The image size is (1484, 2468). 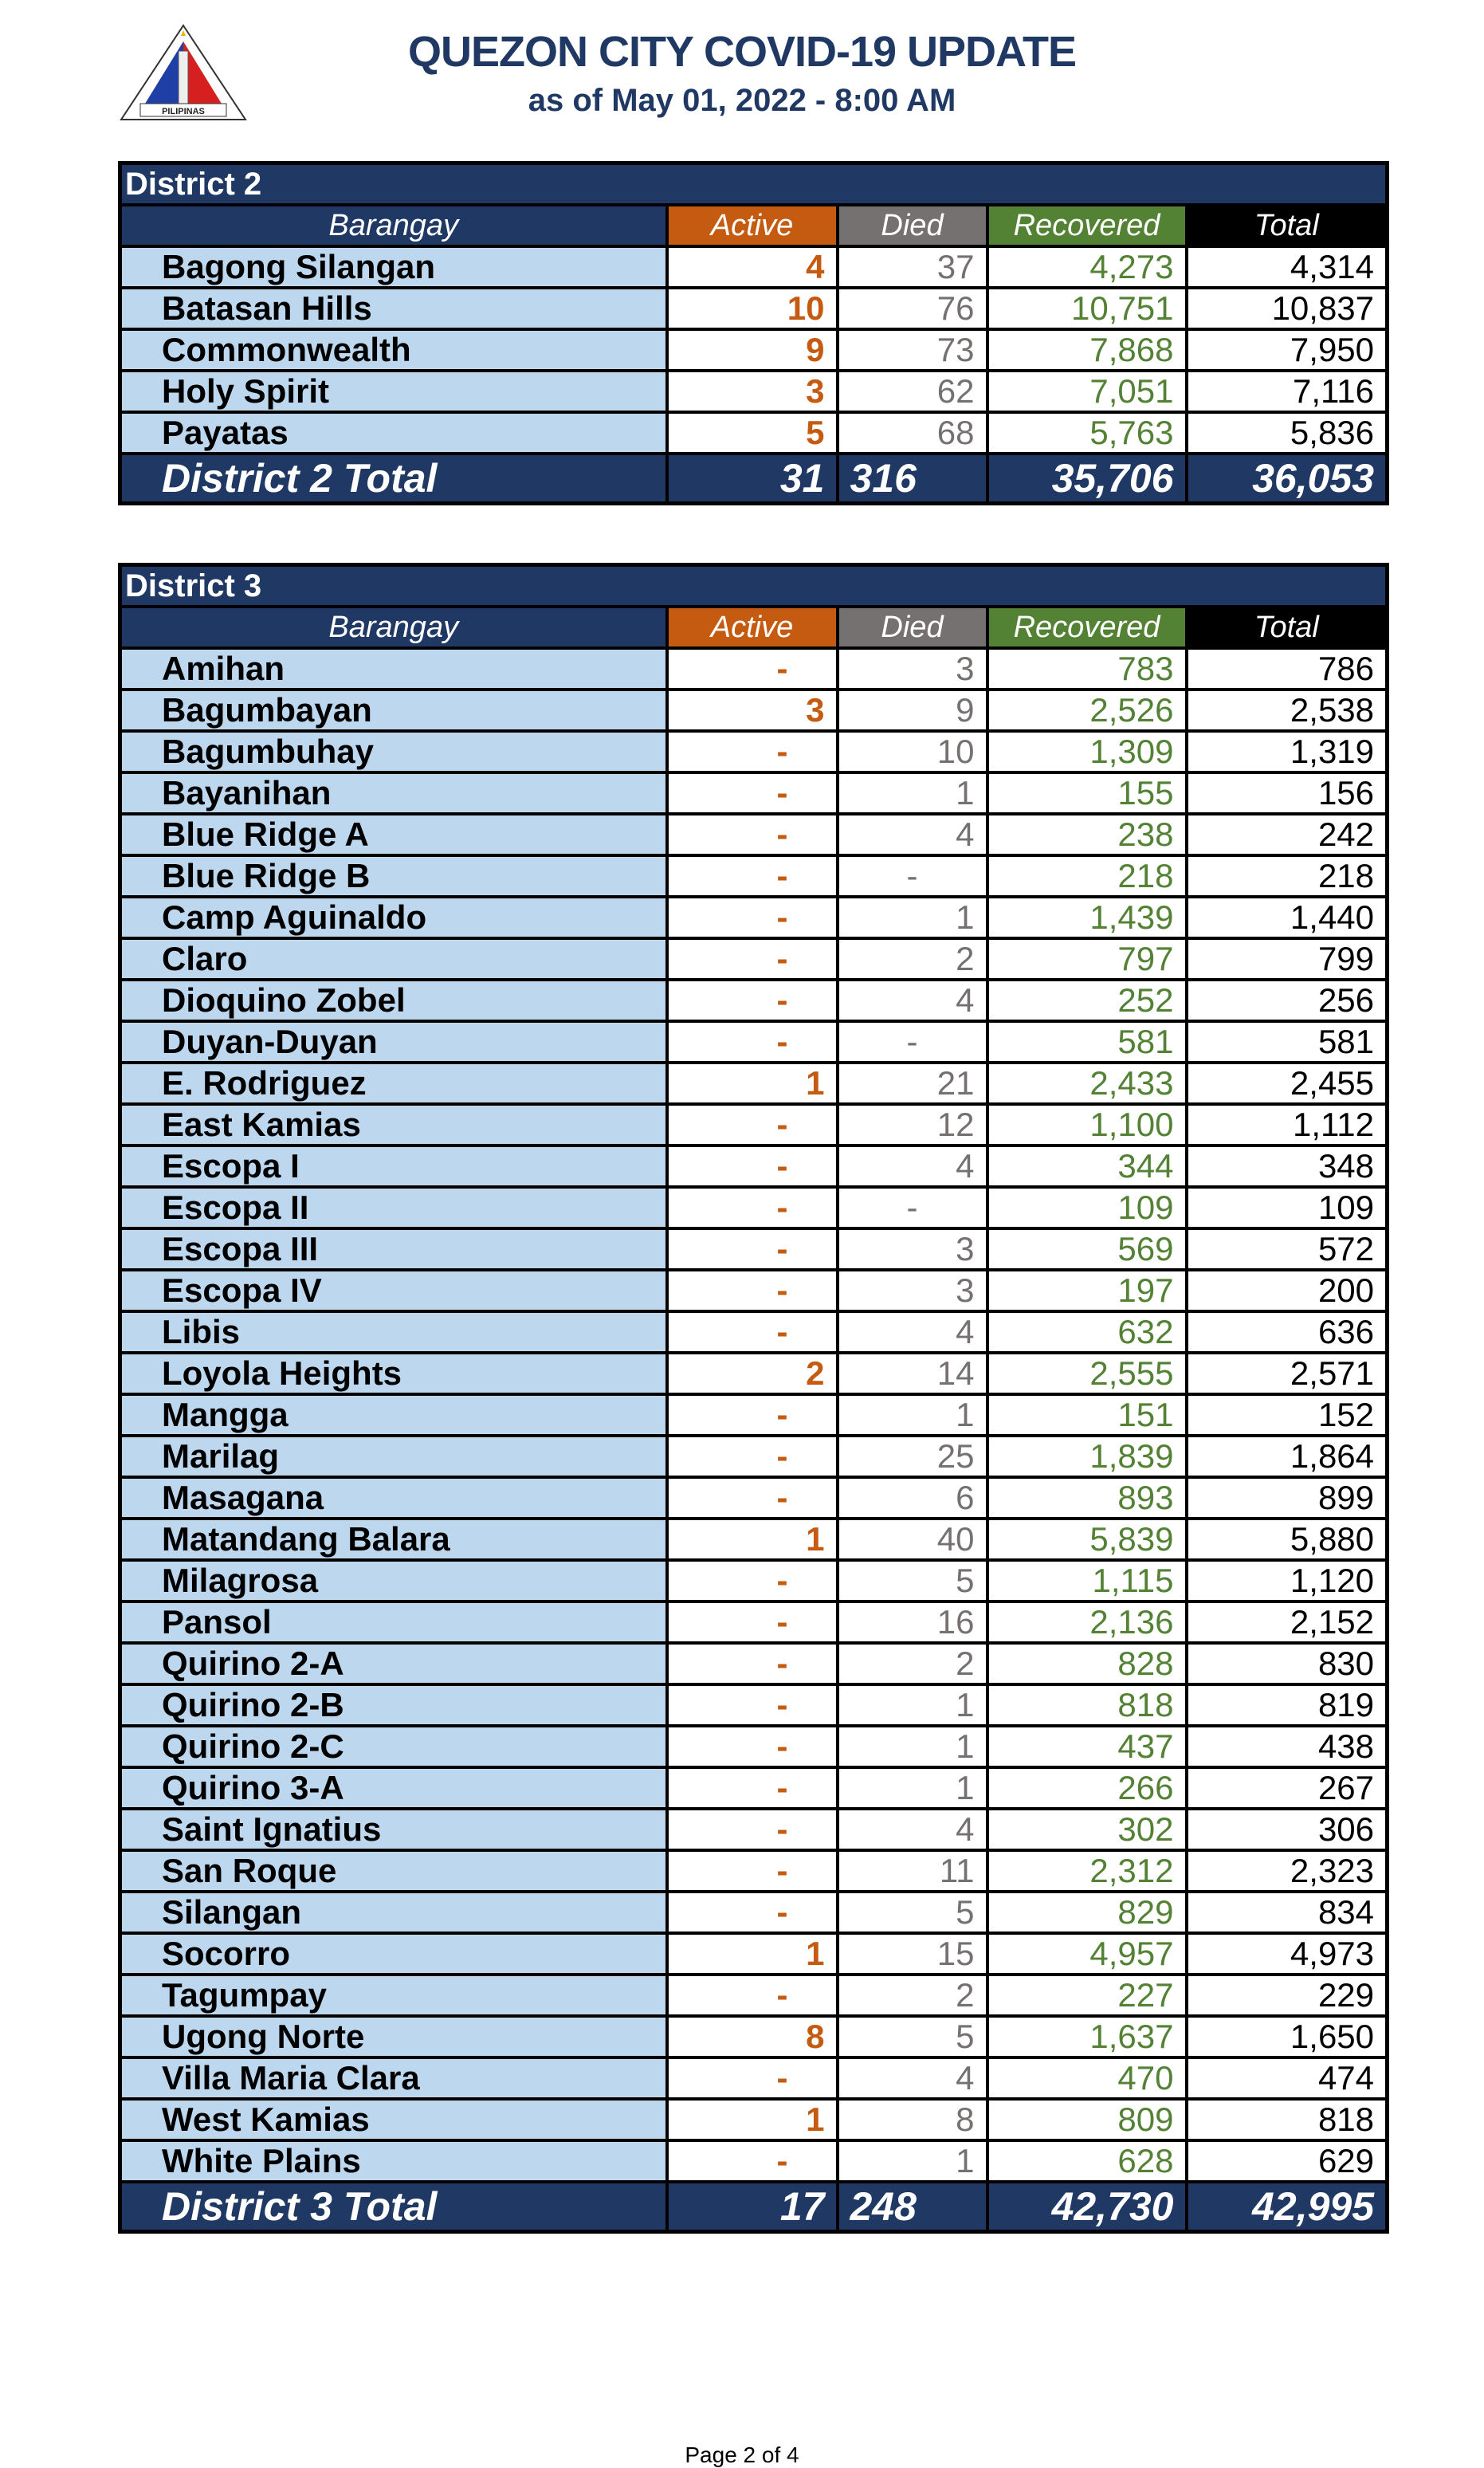 What do you see at coordinates (1086, 834) in the screenshot?
I see `recovered-count: 238` at bounding box center [1086, 834].